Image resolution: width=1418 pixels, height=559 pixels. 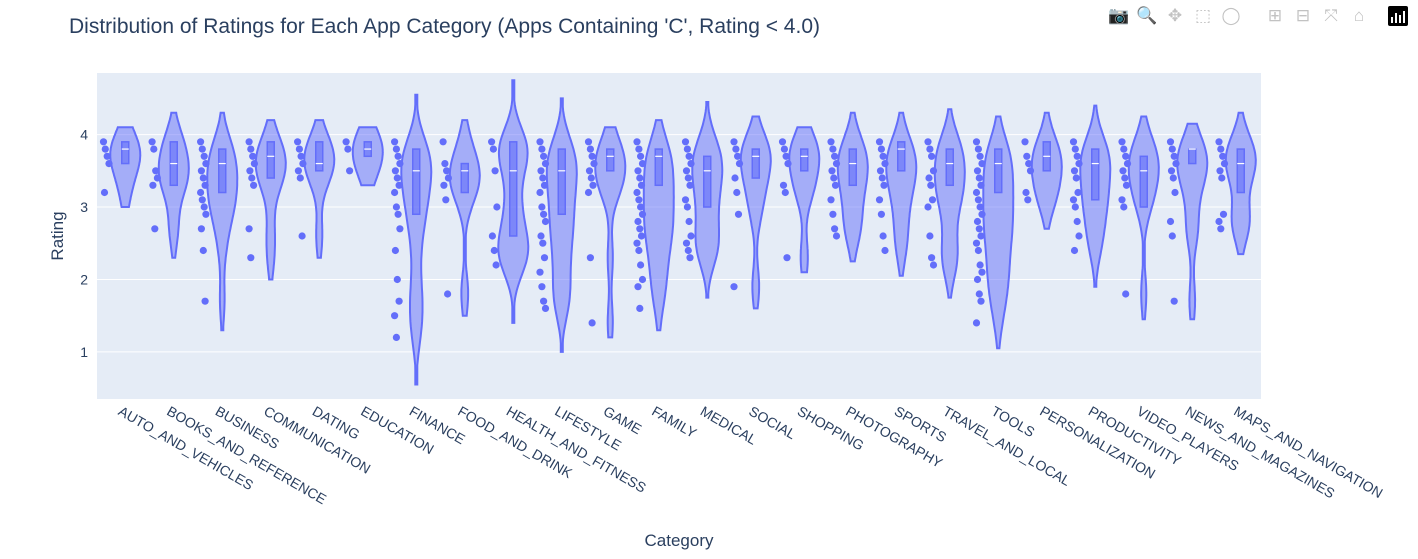 What do you see at coordinates (1398, 16) in the screenshot?
I see `plotly-logo-icon` at bounding box center [1398, 16].